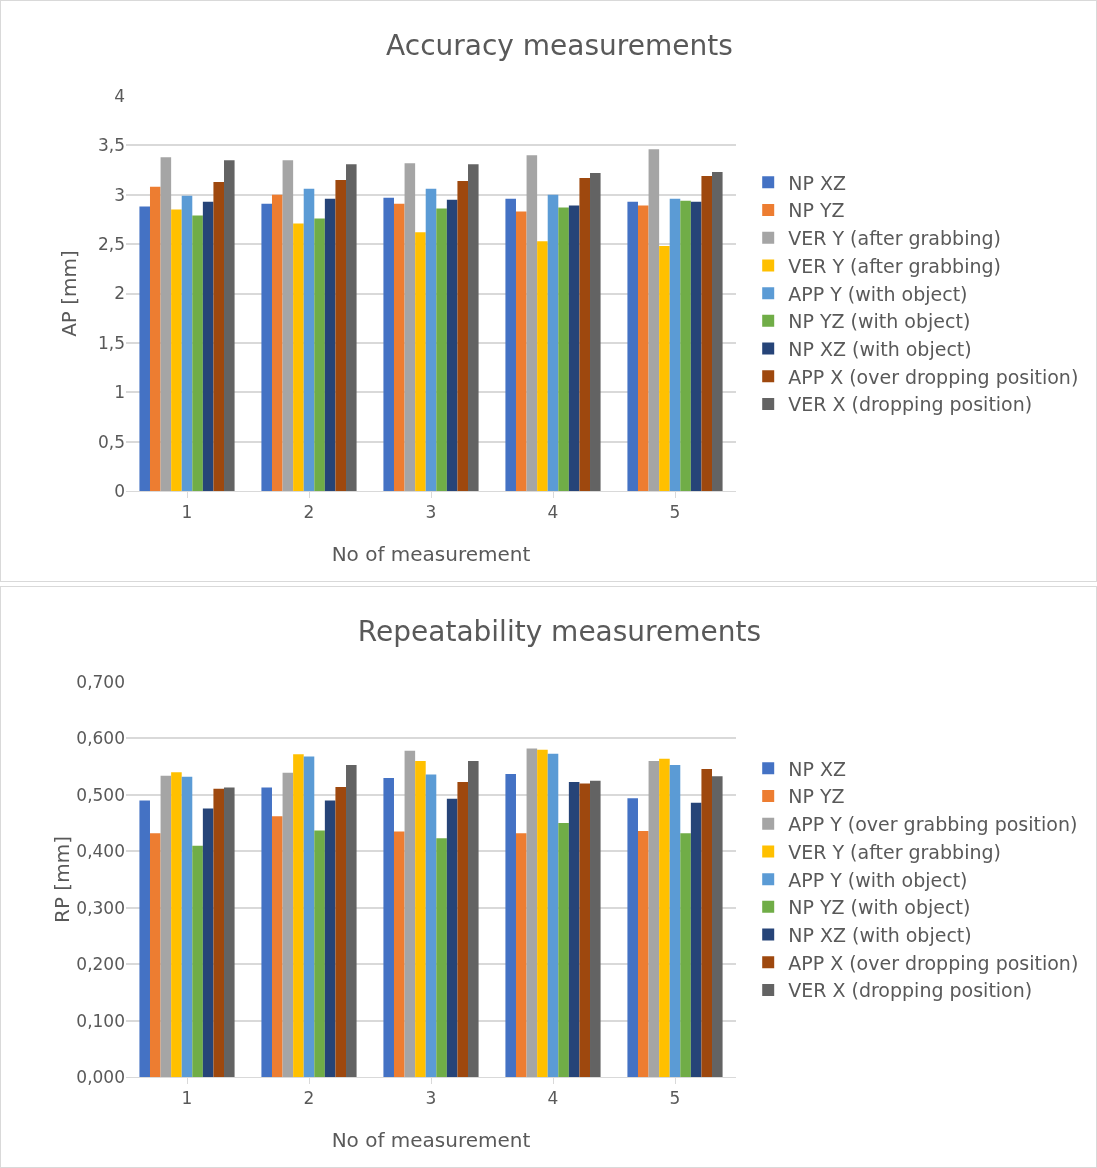 Image resolution: width=1097 pixels, height=1168 pixels. Describe the element at coordinates (111, 342) in the screenshot. I see `y-tick-label: 1,5` at that location.